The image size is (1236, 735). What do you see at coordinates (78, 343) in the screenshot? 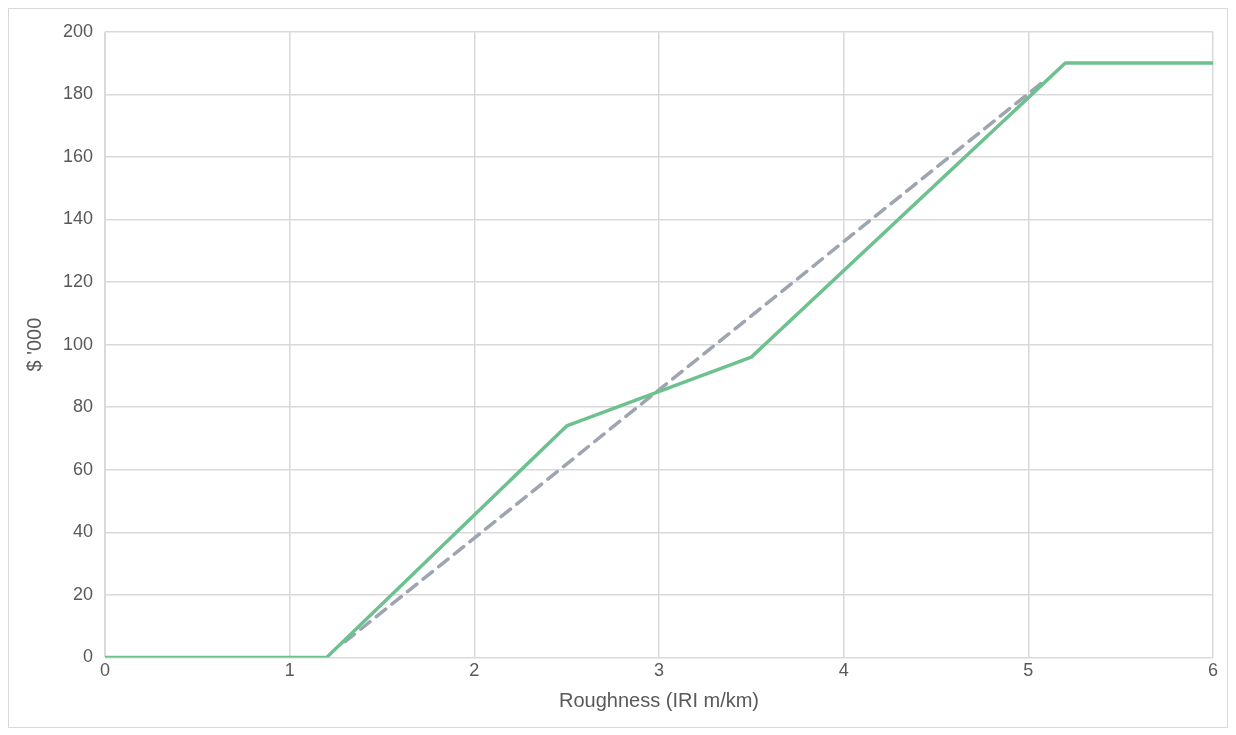
I see `y-tick-label: 100` at bounding box center [78, 343].